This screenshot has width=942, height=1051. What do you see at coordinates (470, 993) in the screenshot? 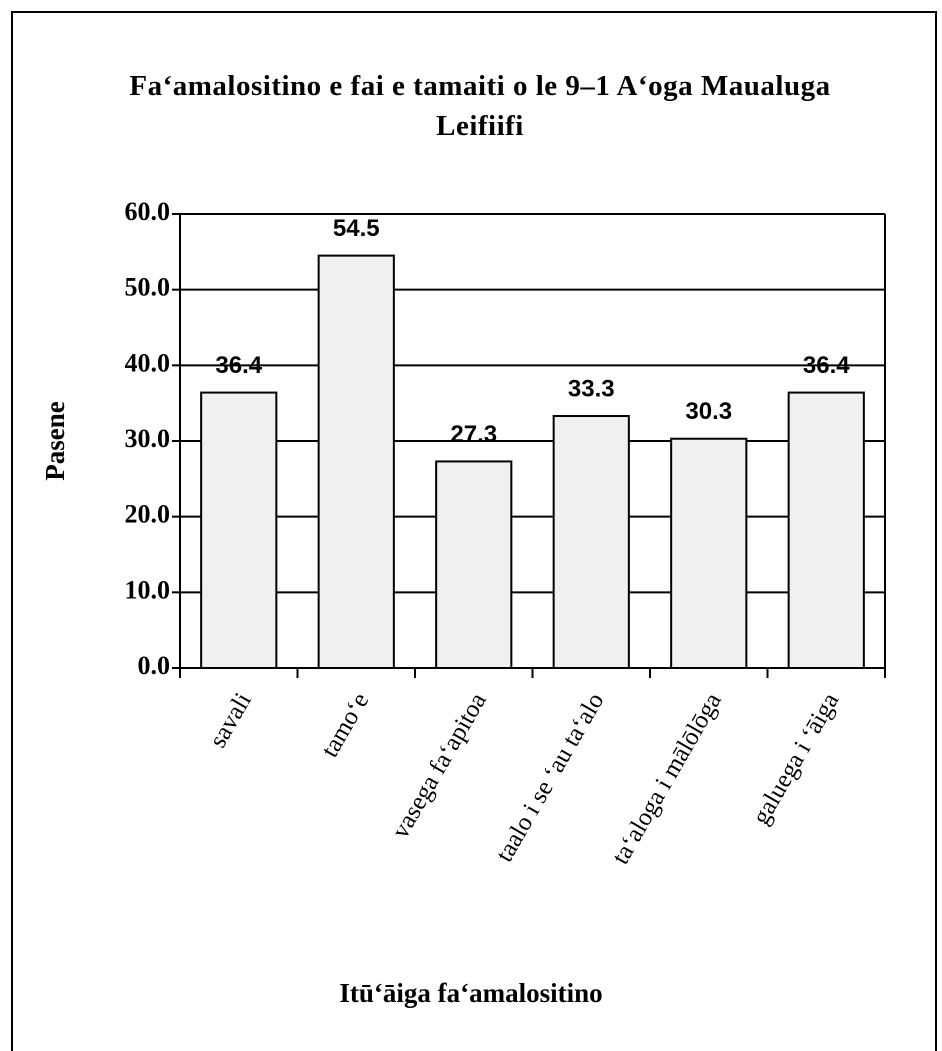
I see `x-axis-label: Itū‘āiga fa‘amalositino` at bounding box center [470, 993].